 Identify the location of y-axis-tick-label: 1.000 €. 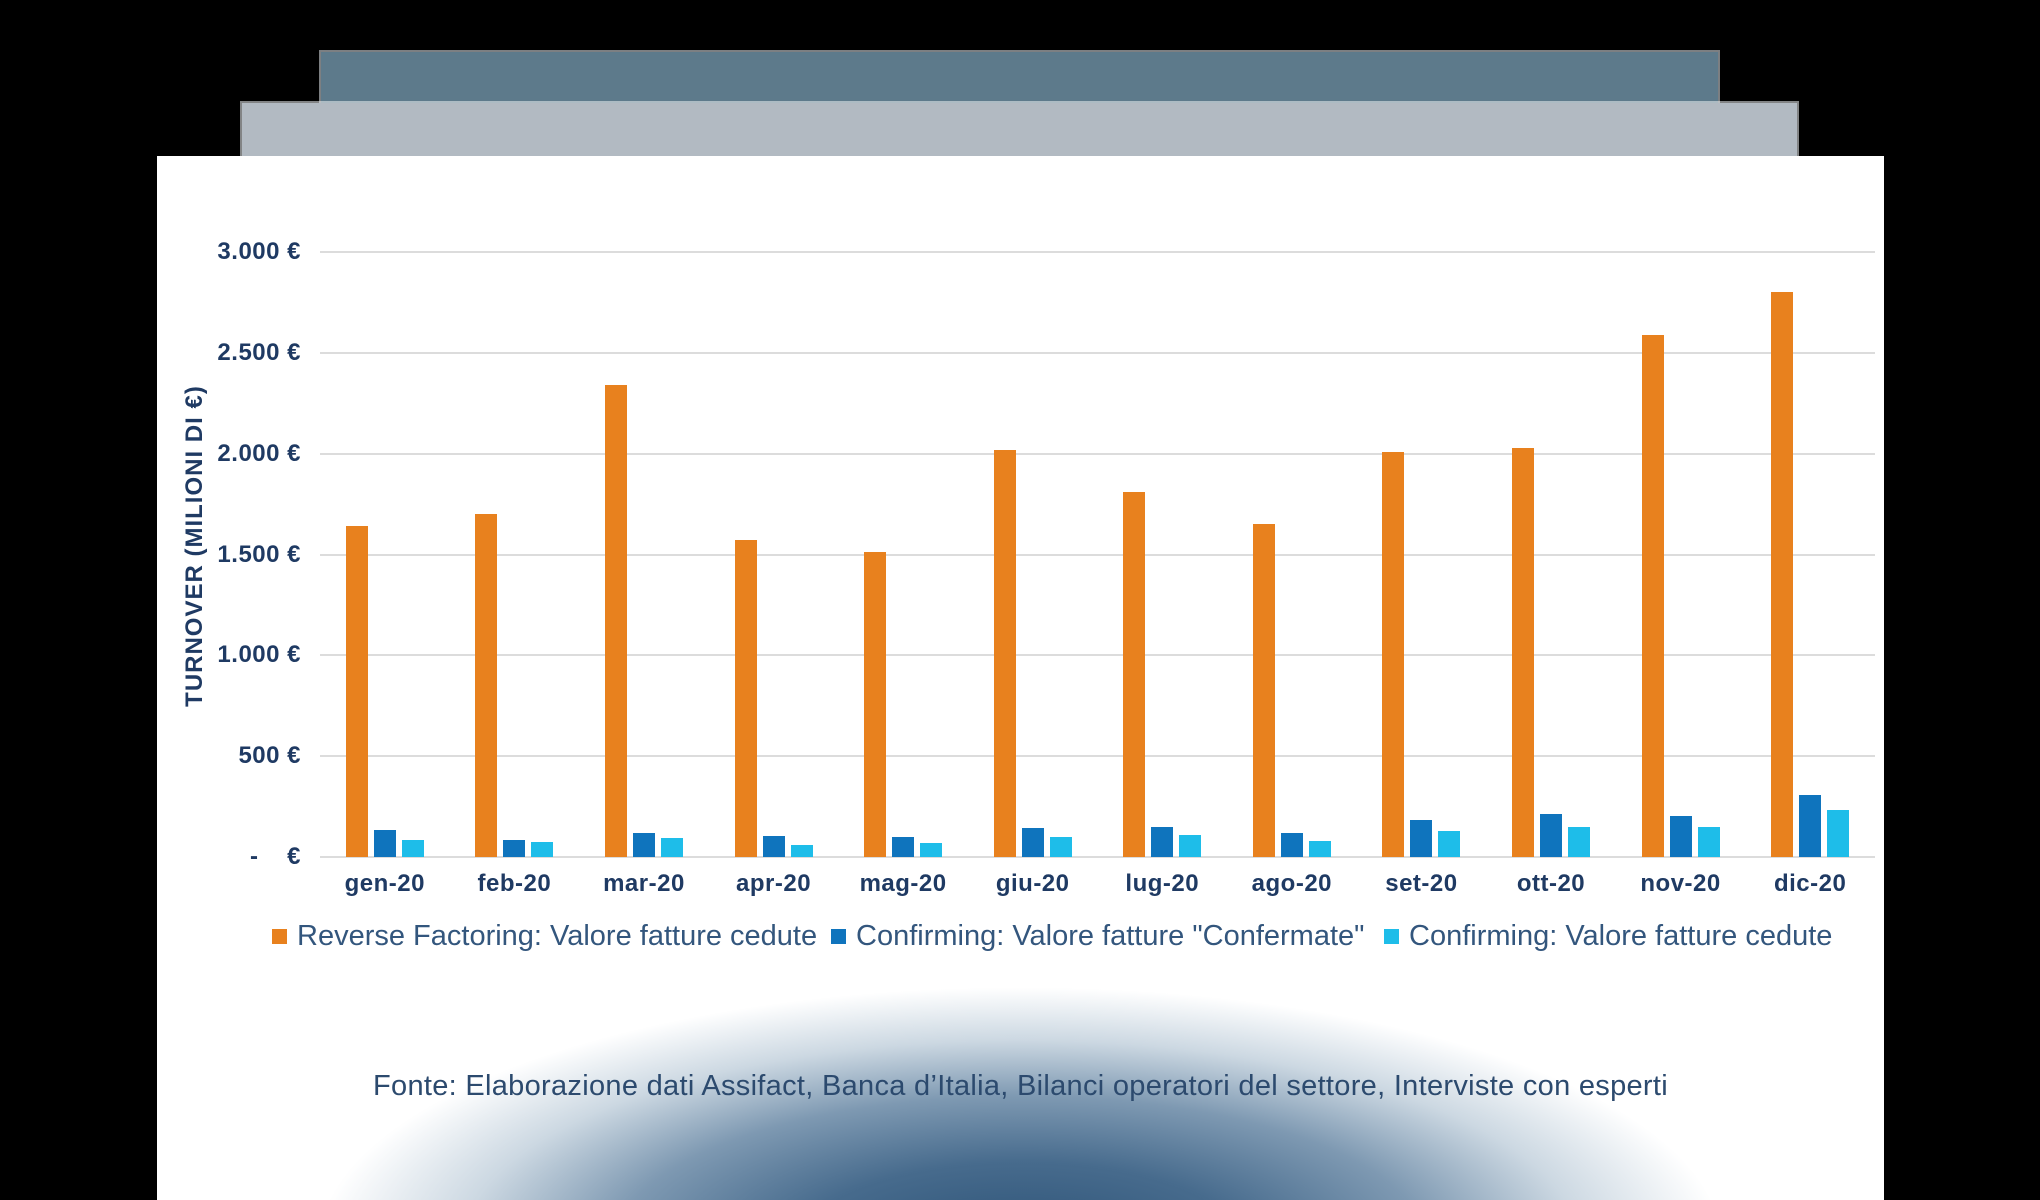
(259, 655).